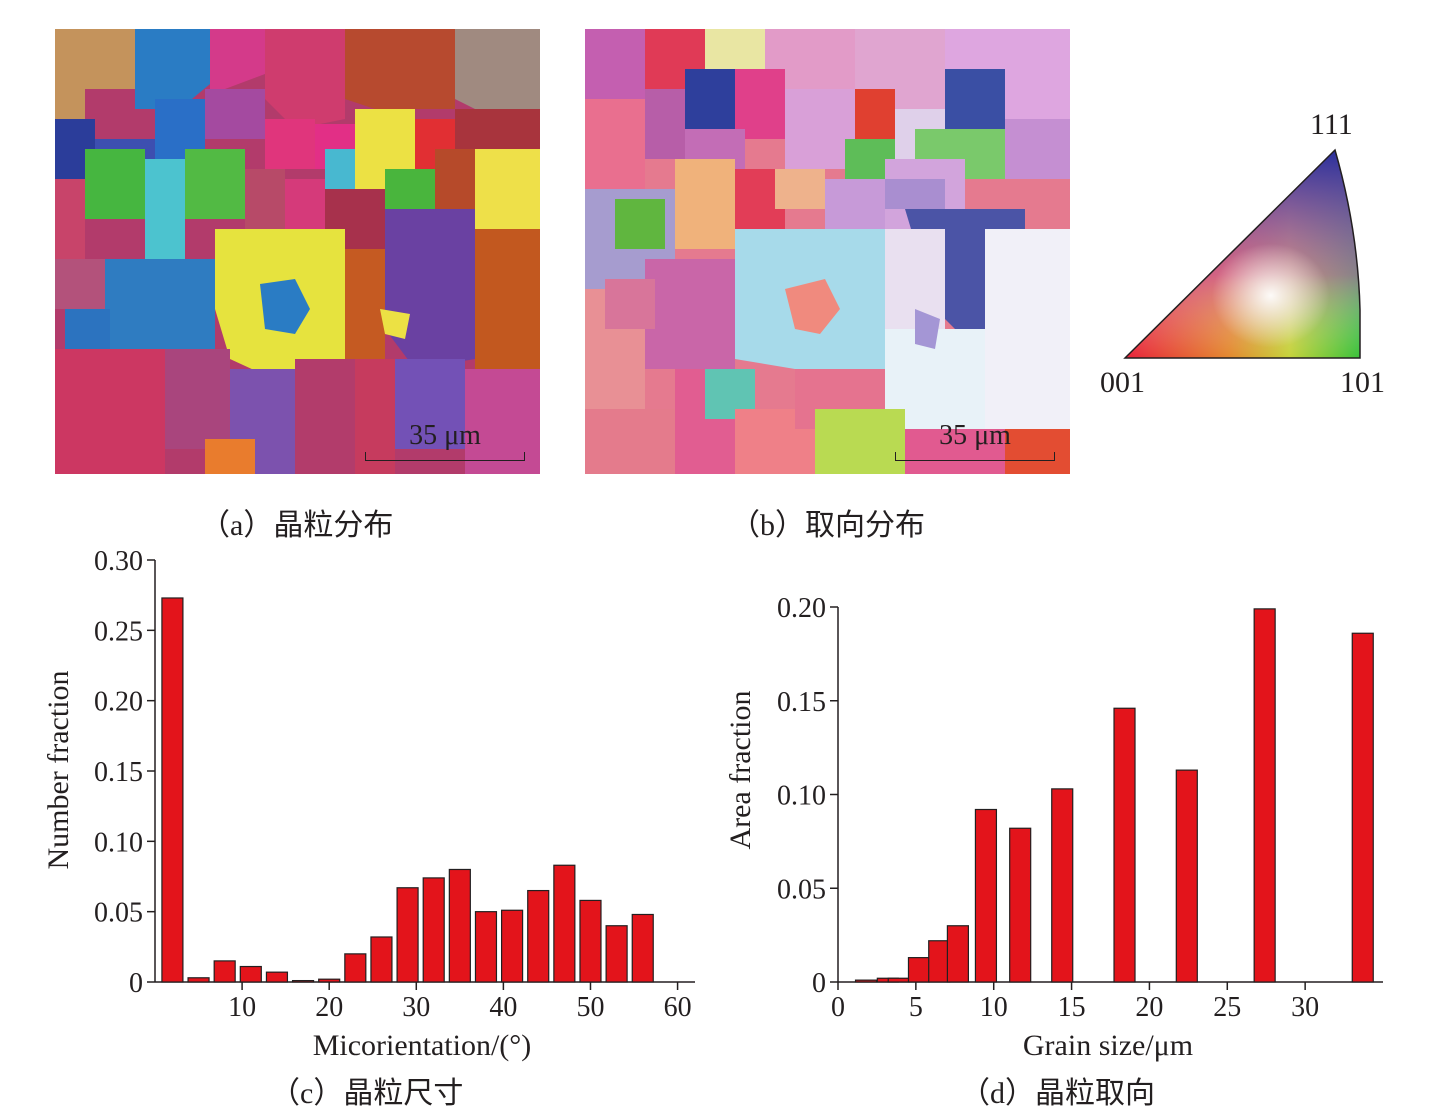 The height and width of the screenshot is (1119, 1450). I want to click on x-tick-label-d: 15, so click(1072, 1007).